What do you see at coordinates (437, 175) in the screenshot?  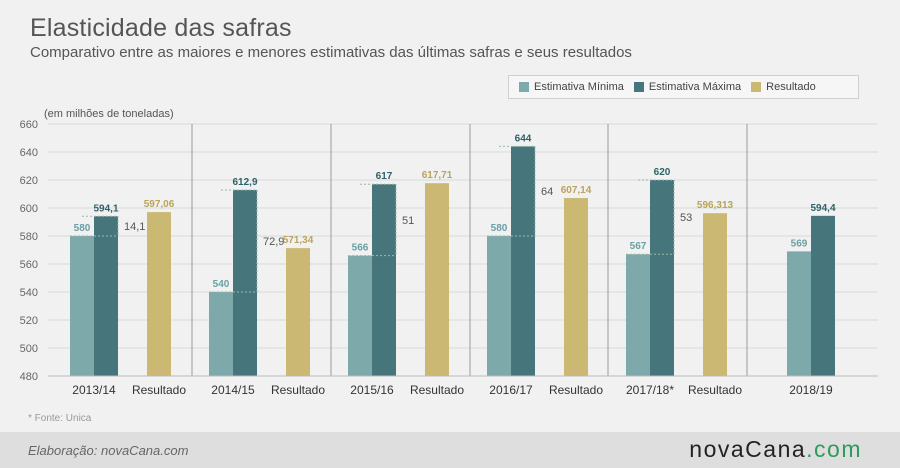 I see `bar-result-label: 617,71` at bounding box center [437, 175].